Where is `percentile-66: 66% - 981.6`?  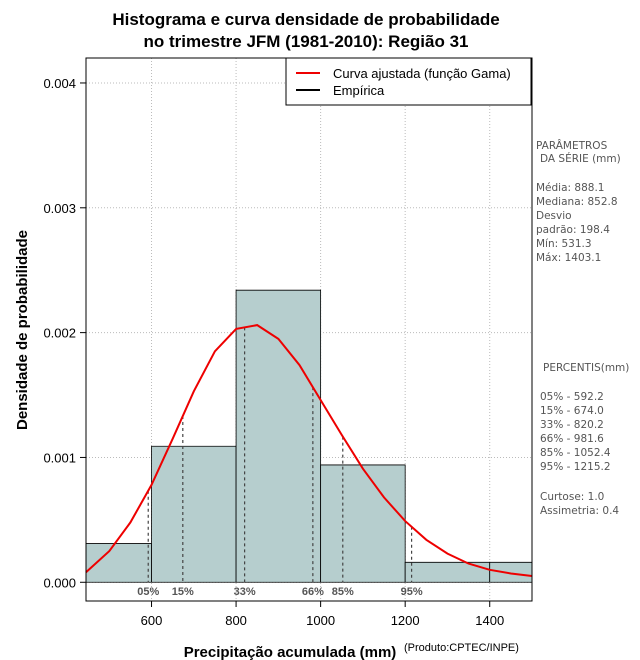
percentile-66: 66% - 981.6 is located at coordinates (572, 439).